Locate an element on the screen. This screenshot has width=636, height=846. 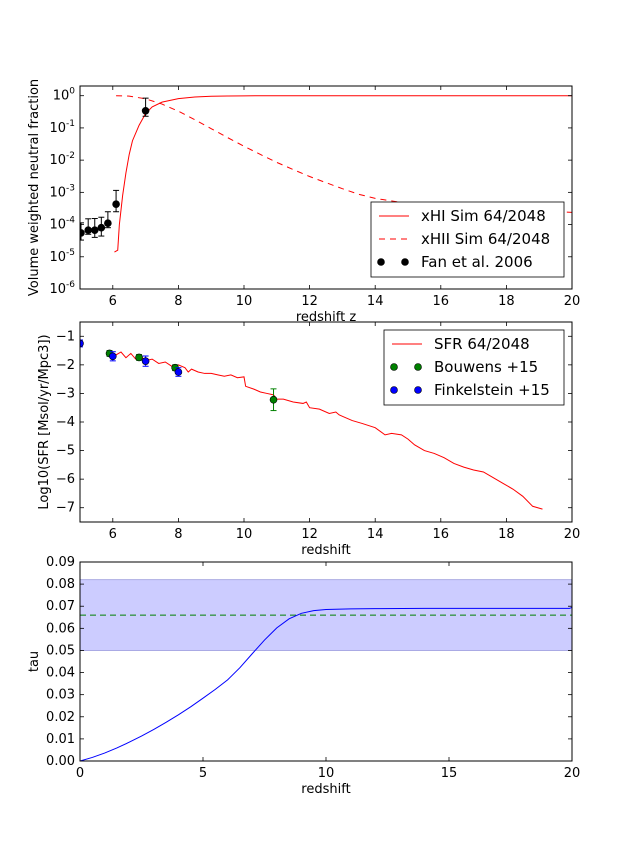
y-tick-label: −2 is located at coordinates (65, 365).